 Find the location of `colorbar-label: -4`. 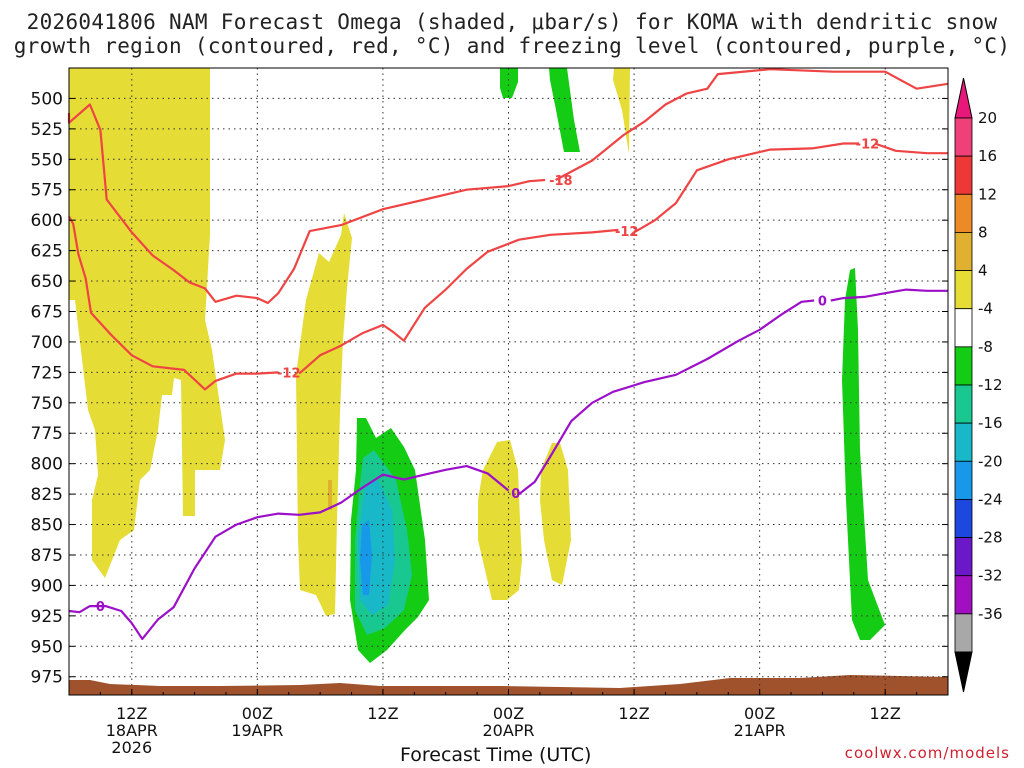

colorbar-label: -4 is located at coordinates (985, 309).